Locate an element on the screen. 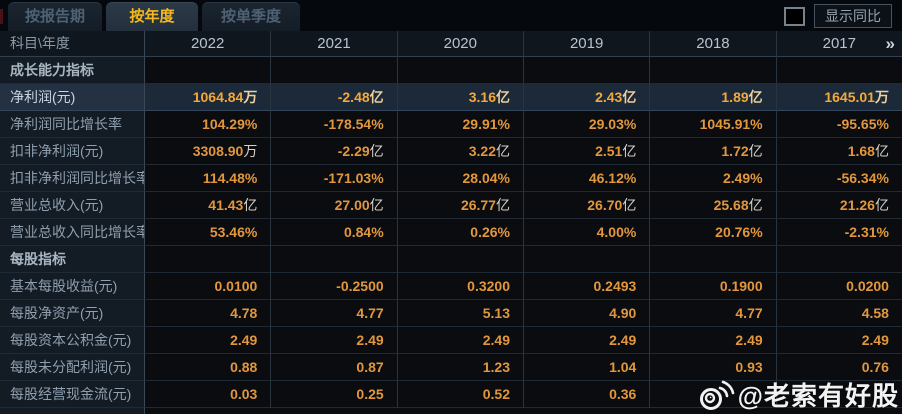 This screenshot has width=902, height=414. cell-value: 27.00亿 is located at coordinates (334, 205).